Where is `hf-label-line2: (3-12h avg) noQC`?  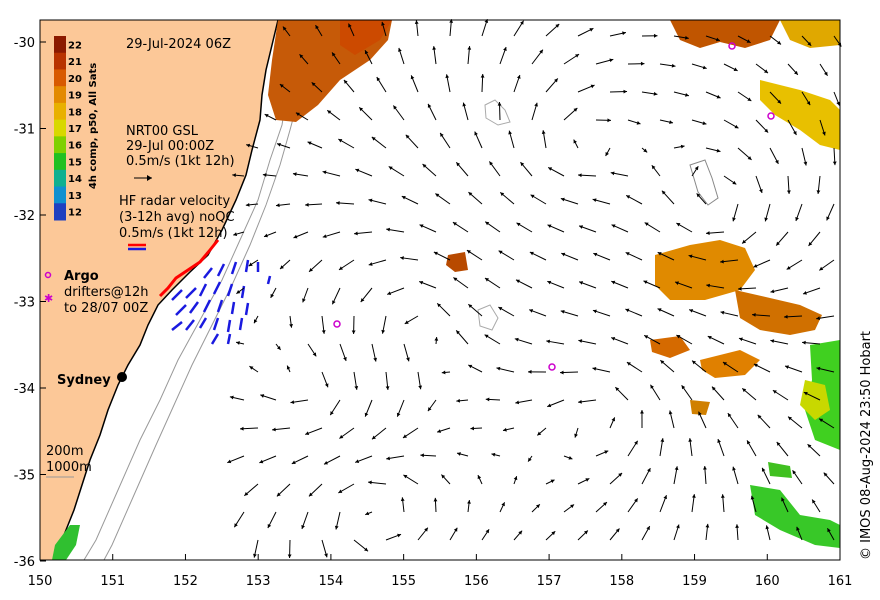
hf-label-line2: (3-12h avg) noQC is located at coordinates (177, 217).